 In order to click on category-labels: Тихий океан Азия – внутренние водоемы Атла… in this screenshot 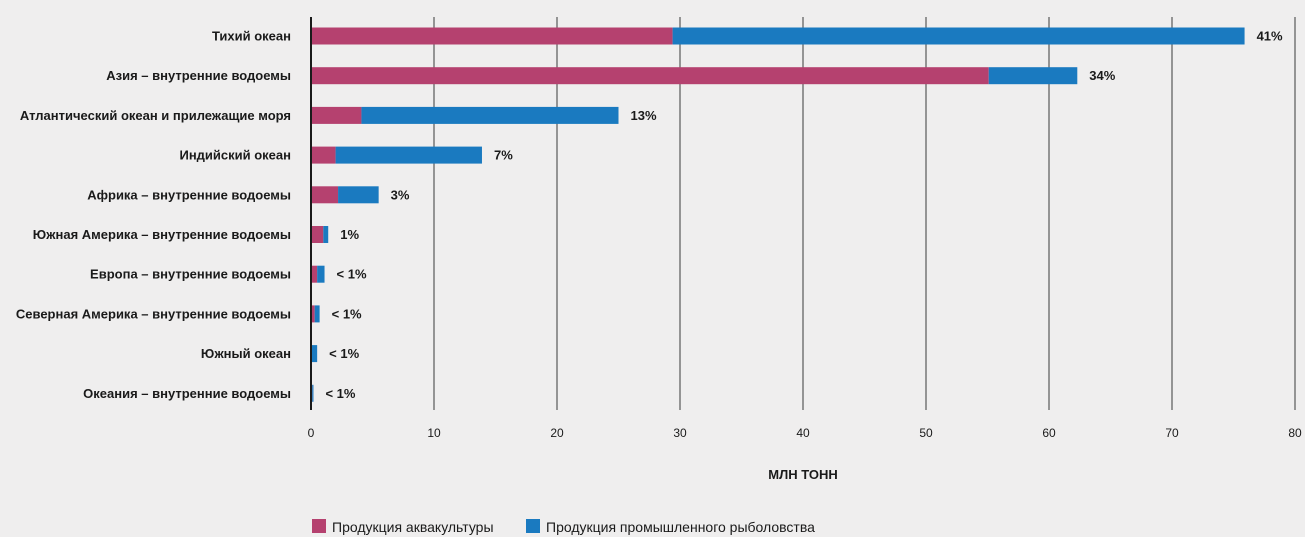, I will do `click(153, 215)`.